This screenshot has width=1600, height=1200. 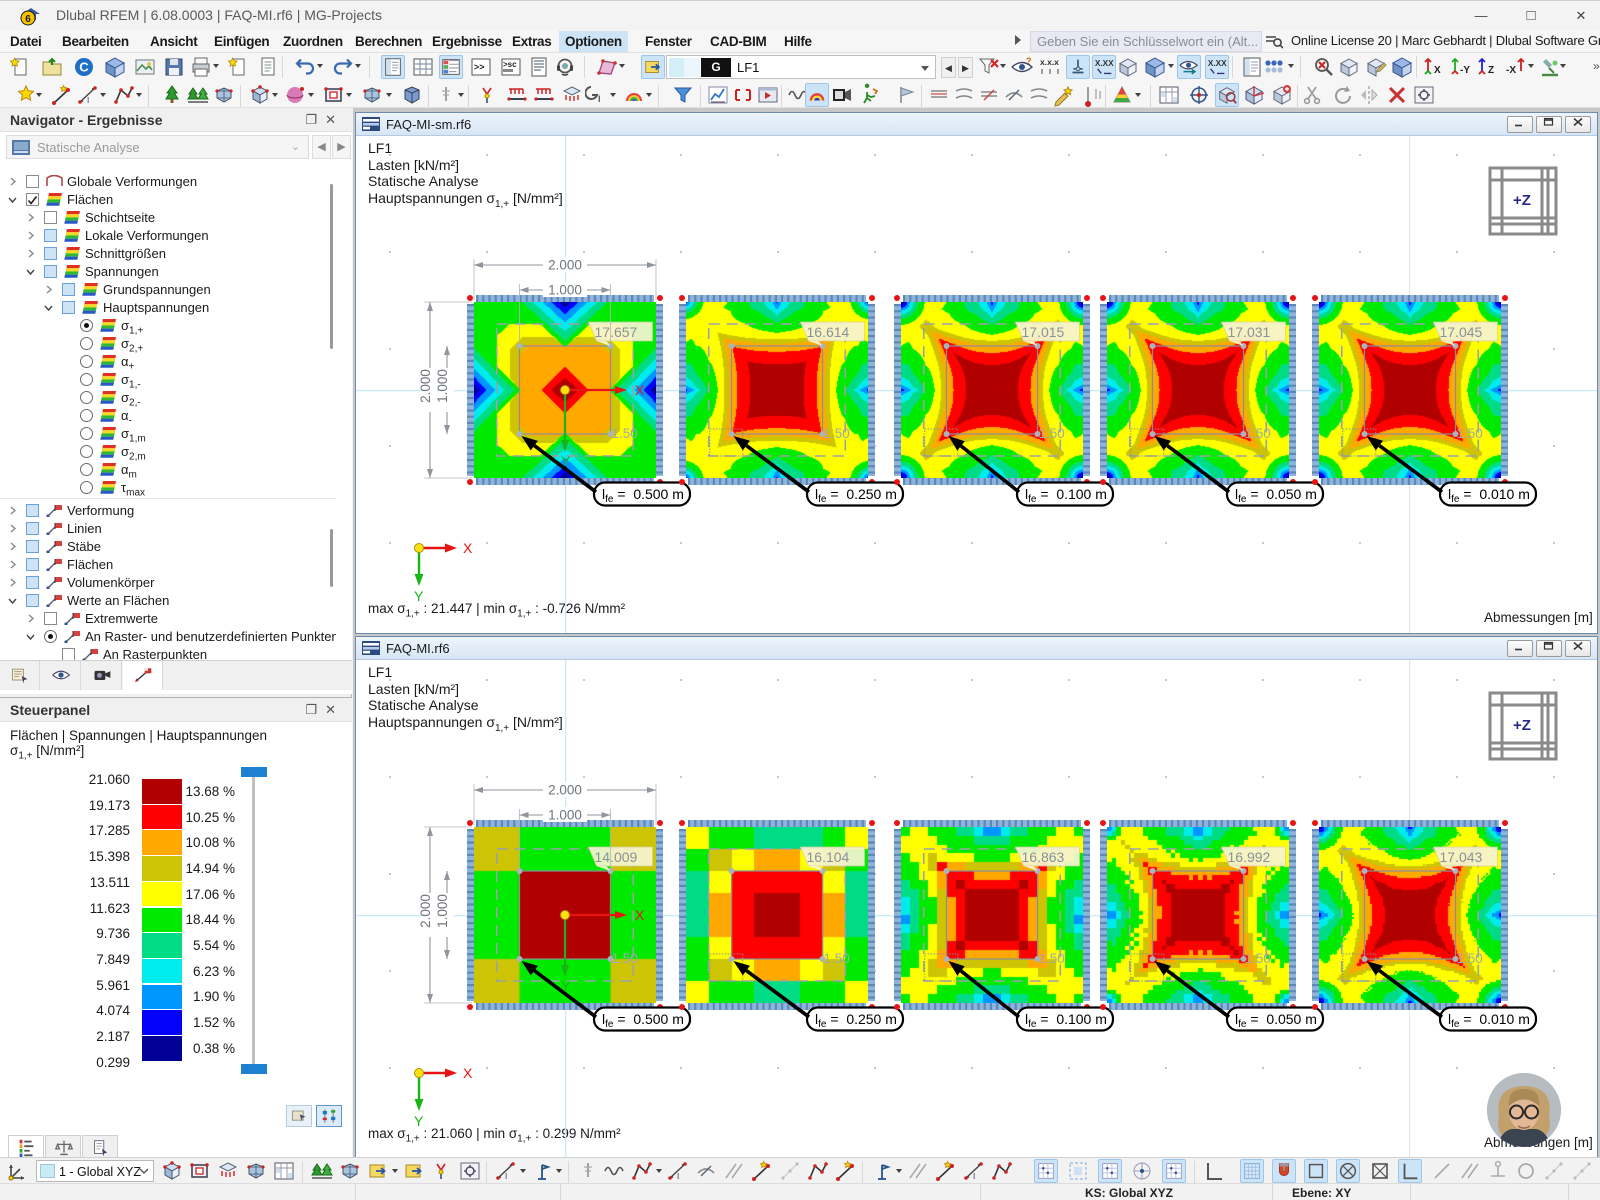 I want to click on svg-text: -X, so click(x=1511, y=70).